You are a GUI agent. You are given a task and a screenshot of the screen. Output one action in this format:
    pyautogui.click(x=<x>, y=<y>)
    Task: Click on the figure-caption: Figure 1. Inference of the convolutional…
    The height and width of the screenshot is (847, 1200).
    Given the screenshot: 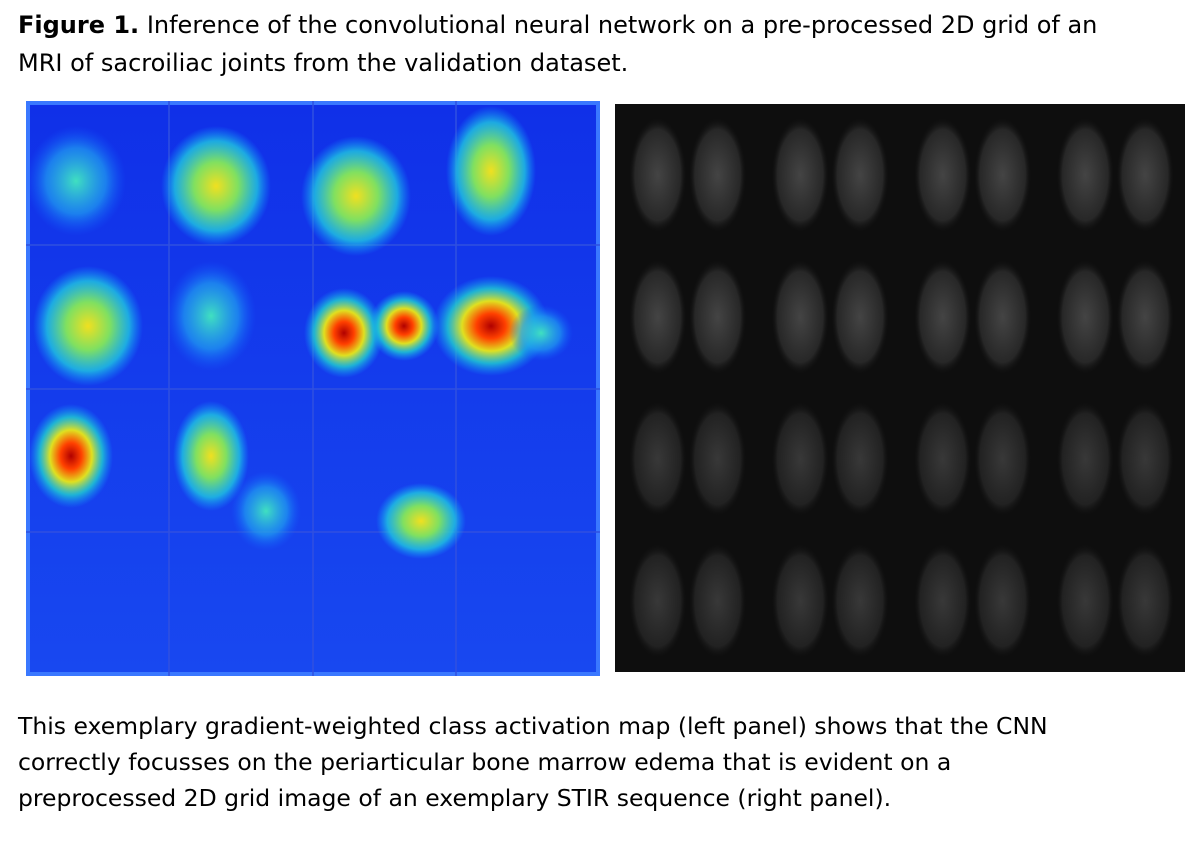 What is the action you would take?
    pyautogui.click(x=578, y=44)
    